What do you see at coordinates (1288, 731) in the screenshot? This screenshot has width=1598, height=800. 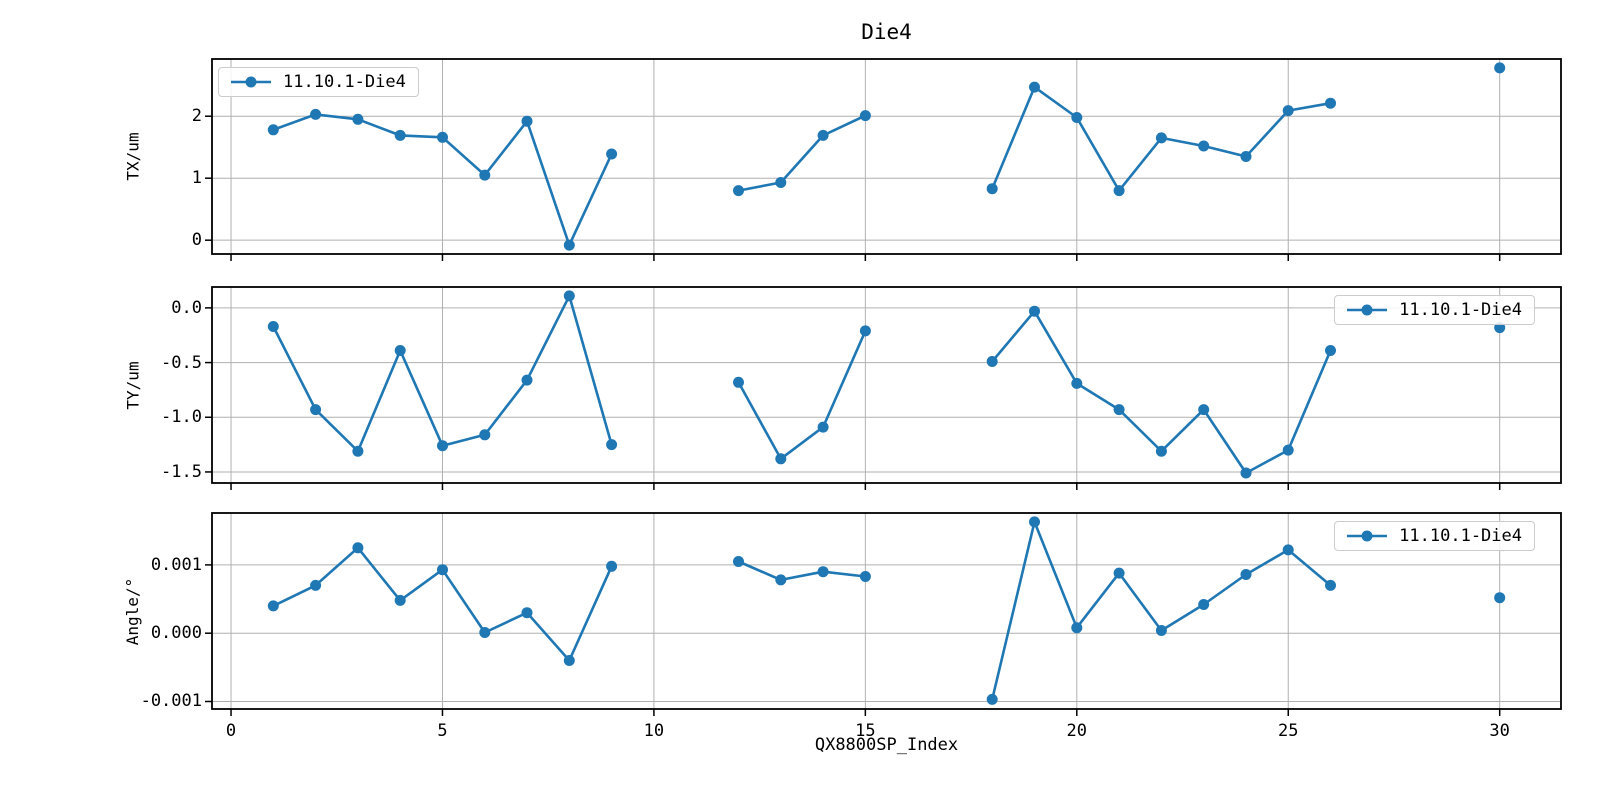 I see `x-tick-label: 25` at bounding box center [1288, 731].